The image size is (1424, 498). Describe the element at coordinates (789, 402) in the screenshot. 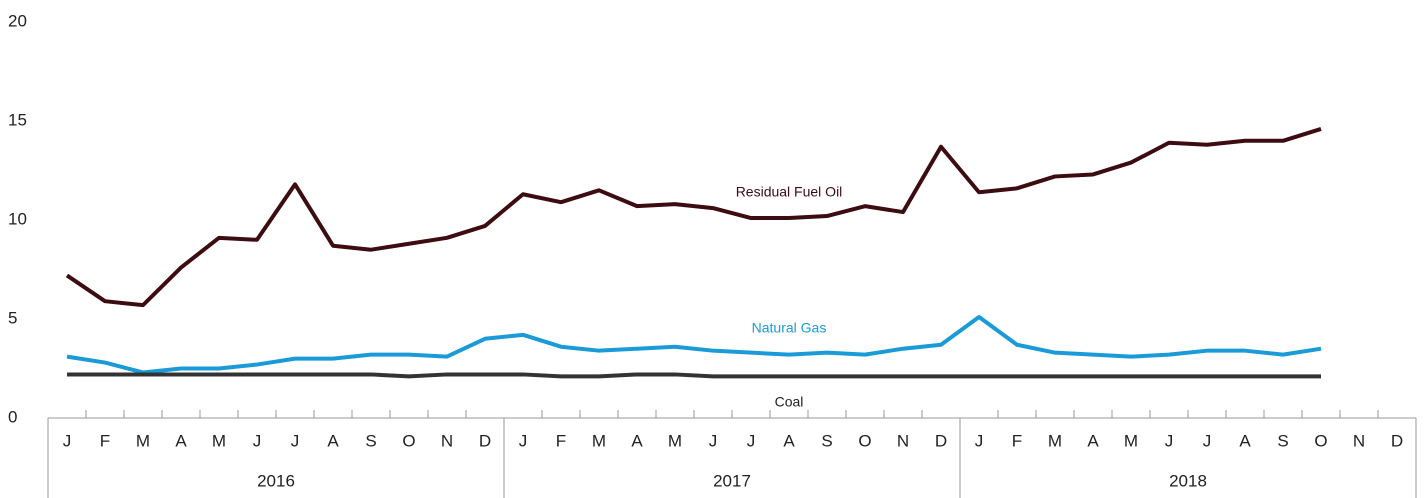

I see `series-label: Coal` at that location.